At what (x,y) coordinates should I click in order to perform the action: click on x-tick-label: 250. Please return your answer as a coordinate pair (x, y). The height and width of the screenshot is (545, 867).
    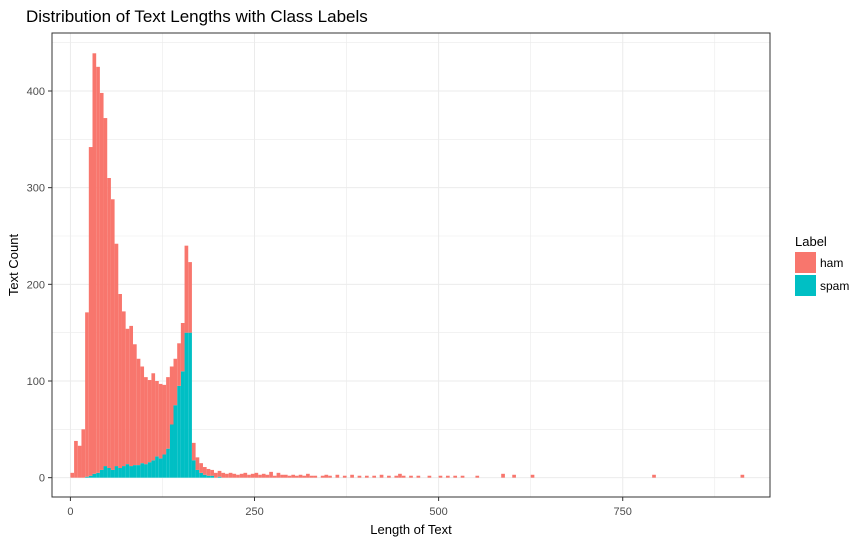
    Looking at the image, I should click on (254, 512).